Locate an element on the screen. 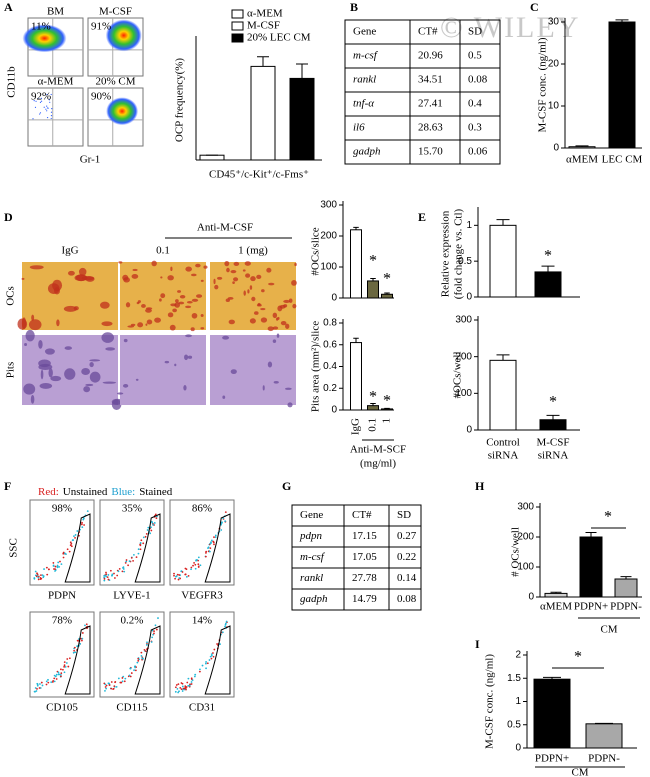  panel-label: B is located at coordinates (354, 7).